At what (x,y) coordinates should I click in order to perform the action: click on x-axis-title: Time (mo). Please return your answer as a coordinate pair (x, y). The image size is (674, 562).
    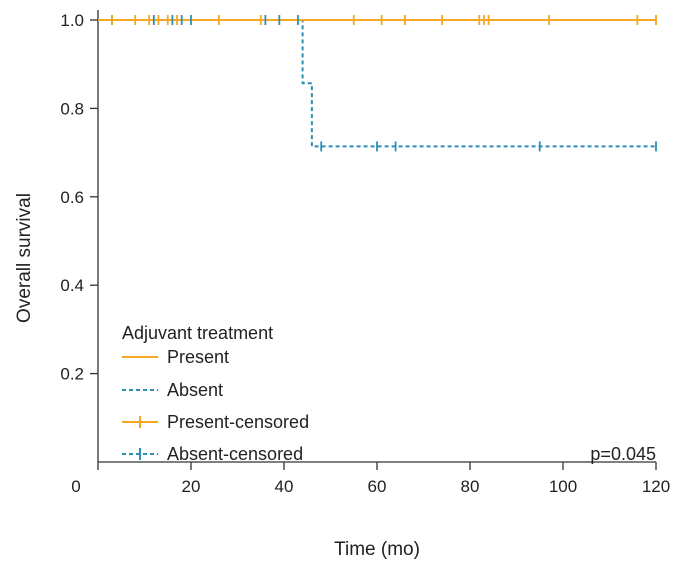
    Looking at the image, I should click on (377, 549).